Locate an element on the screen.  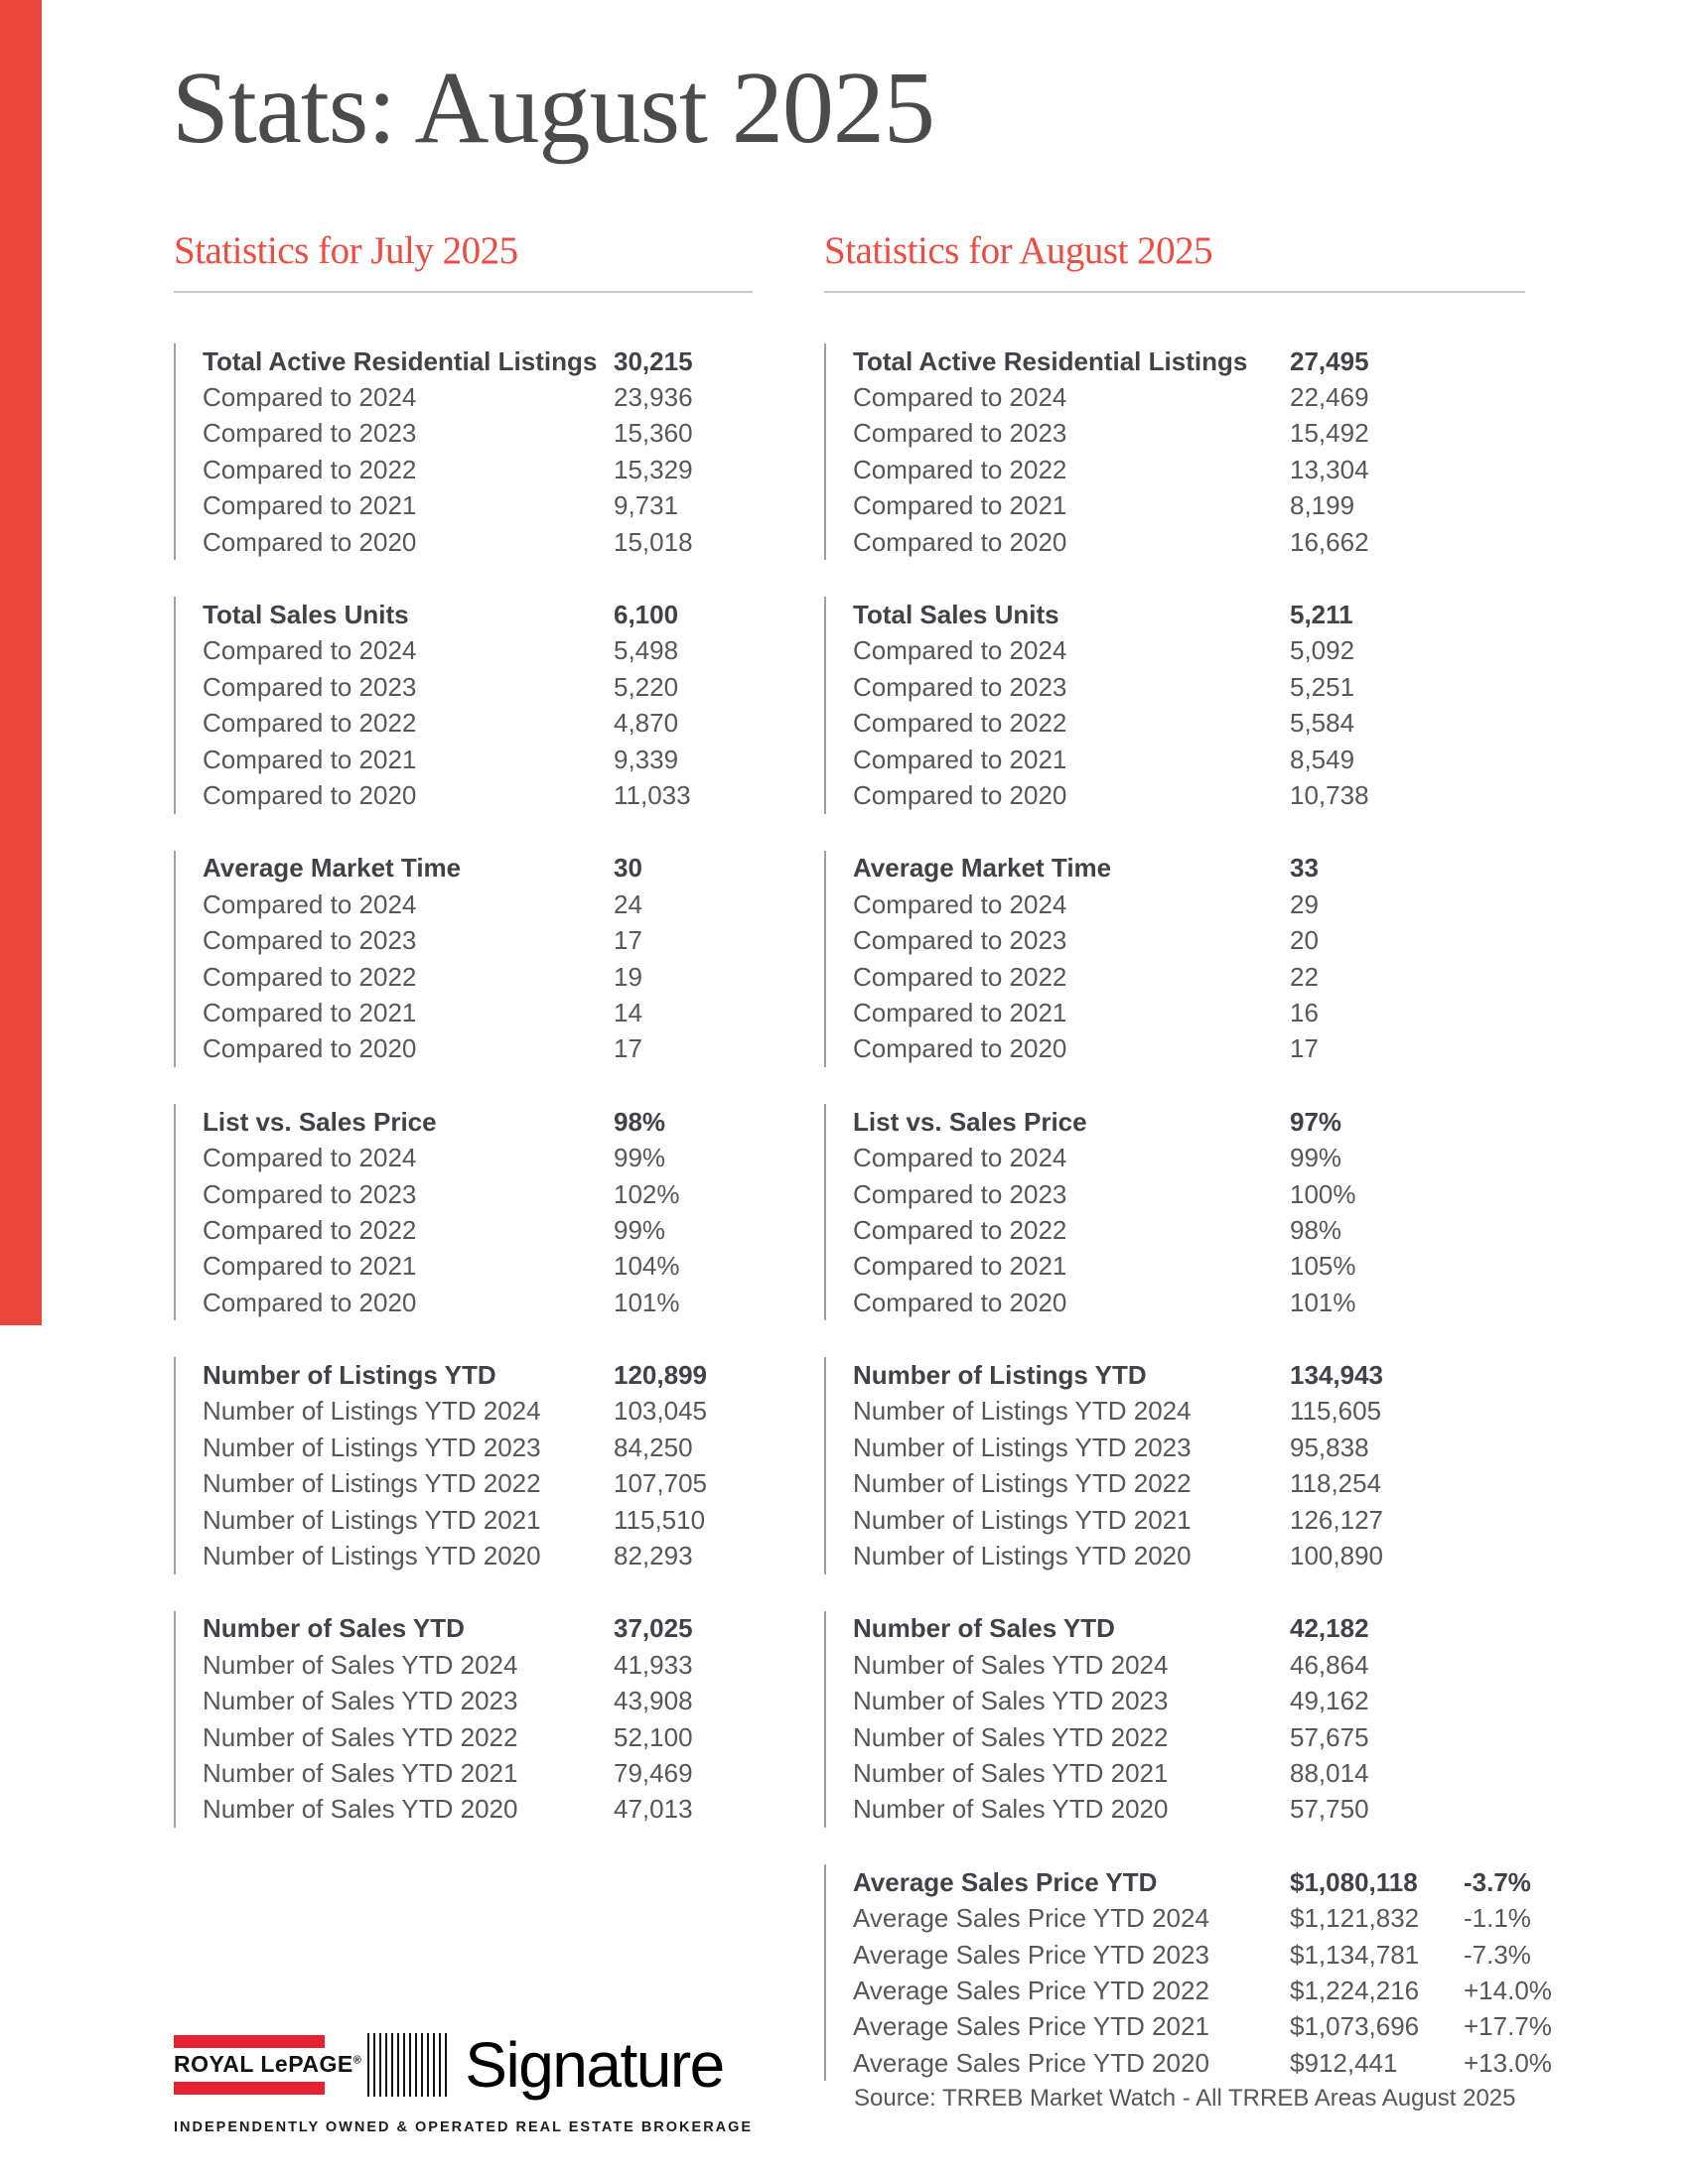
stat-value: 98% is located at coordinates (1316, 1229).